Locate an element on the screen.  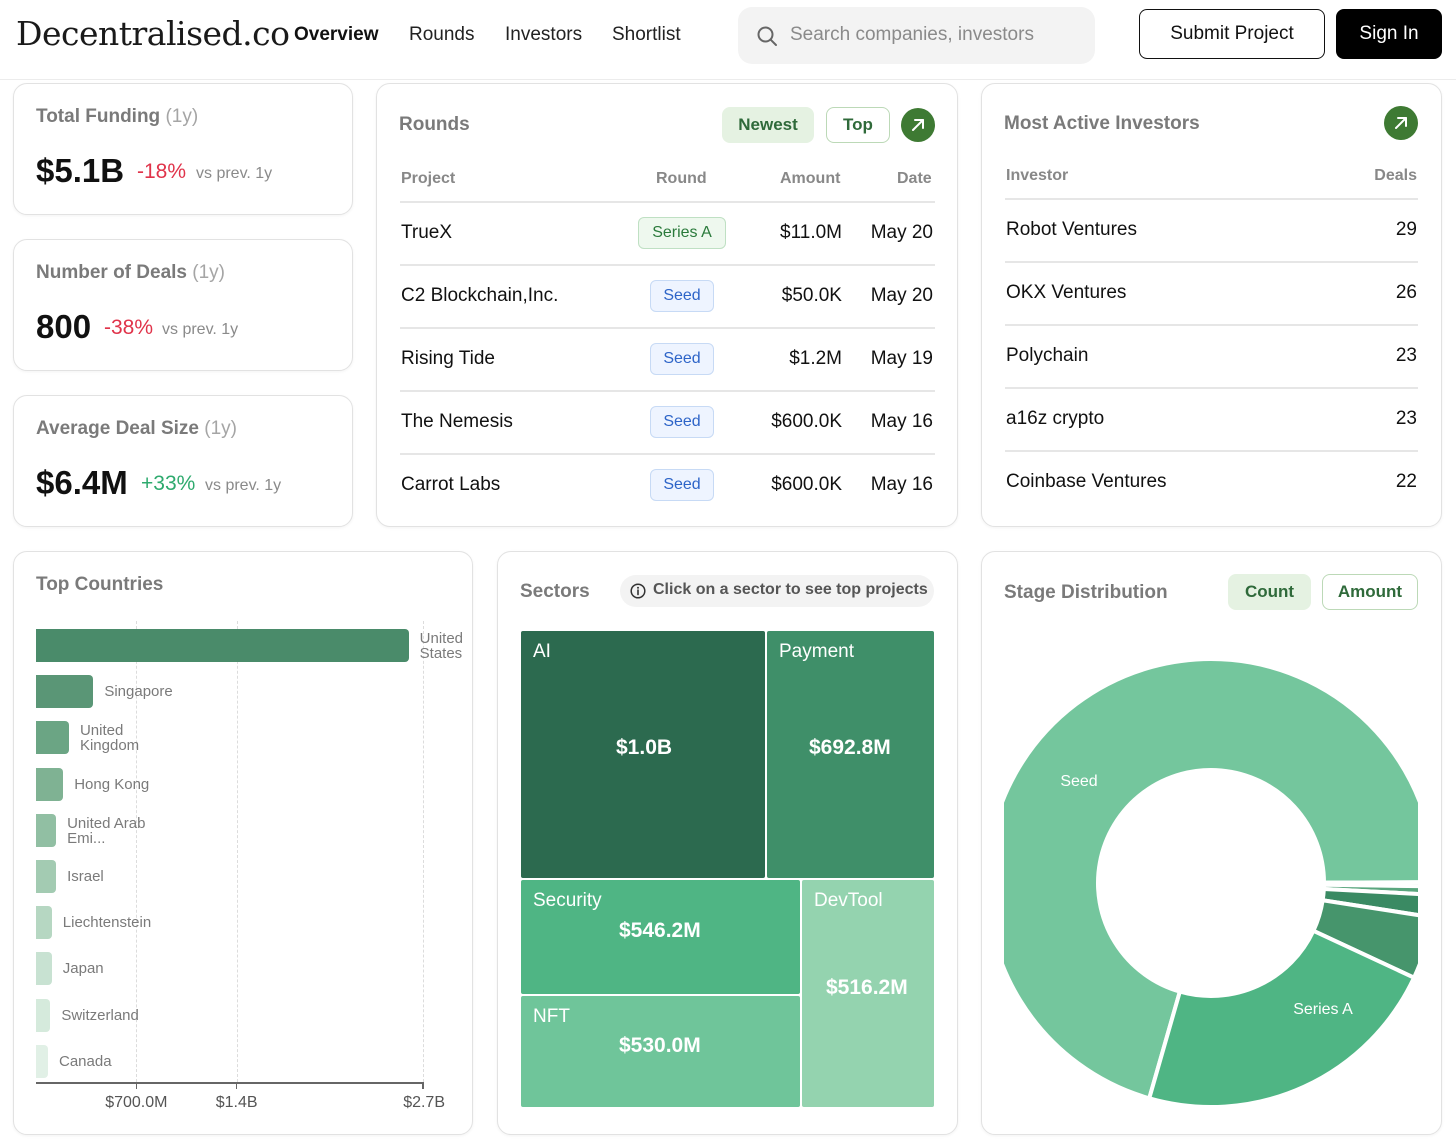
round-project: The Nemesis is located at coordinates (457, 421).